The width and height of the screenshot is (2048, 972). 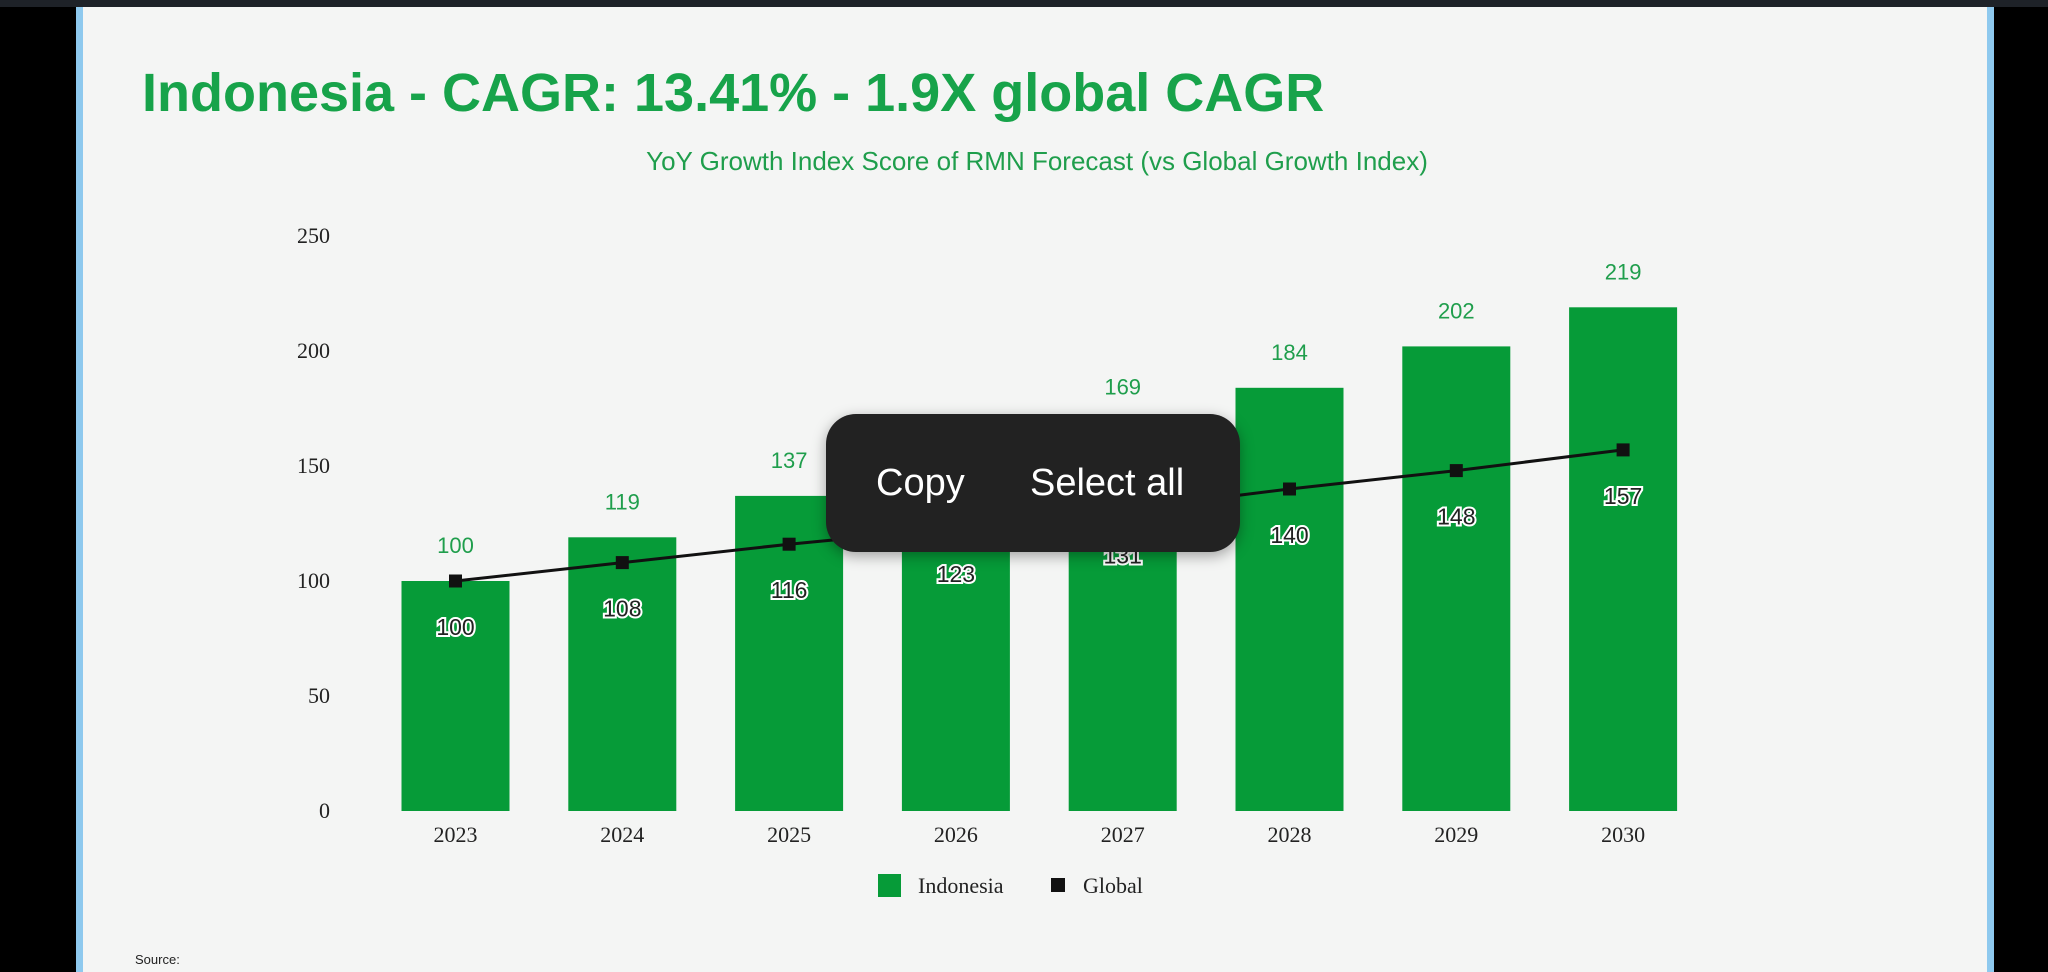 What do you see at coordinates (1113, 885) in the screenshot?
I see `legend-label-global: Global` at bounding box center [1113, 885].